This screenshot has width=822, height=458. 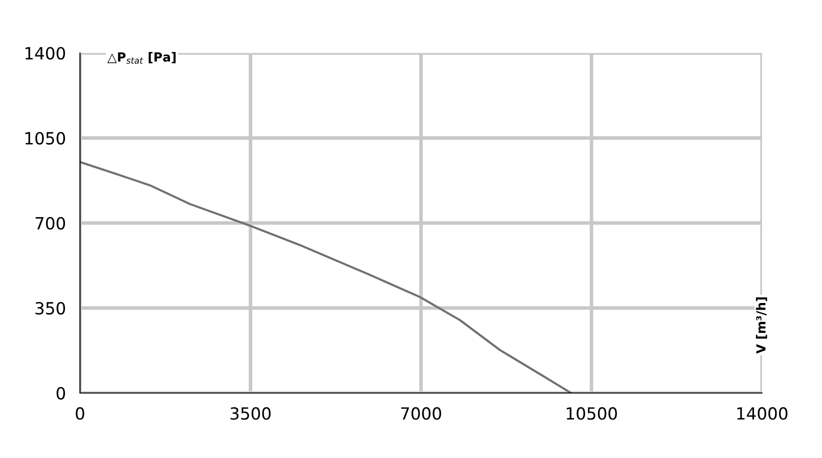 I want to click on y-axis-title: △P$_{stat}$ [Pa], so click(x=141, y=58).